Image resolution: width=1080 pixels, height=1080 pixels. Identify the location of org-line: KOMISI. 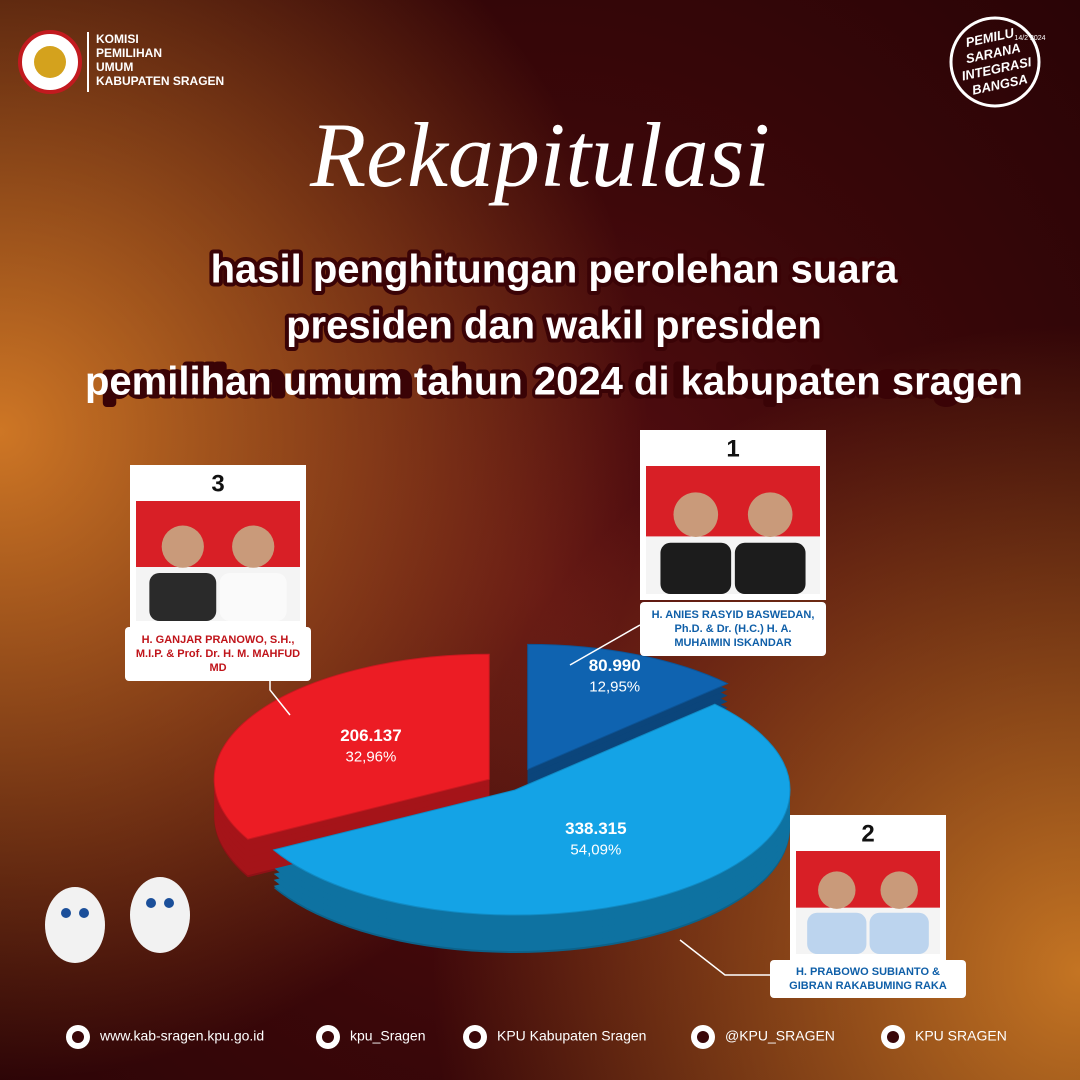
(117, 39).